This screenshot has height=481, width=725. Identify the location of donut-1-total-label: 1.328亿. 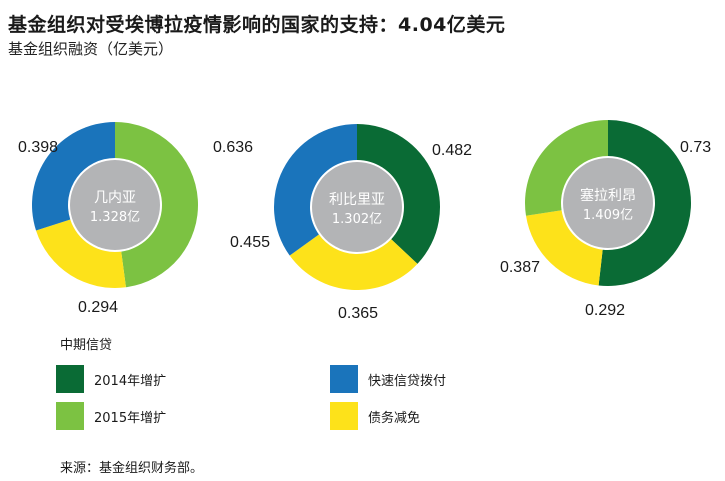
(115, 217).